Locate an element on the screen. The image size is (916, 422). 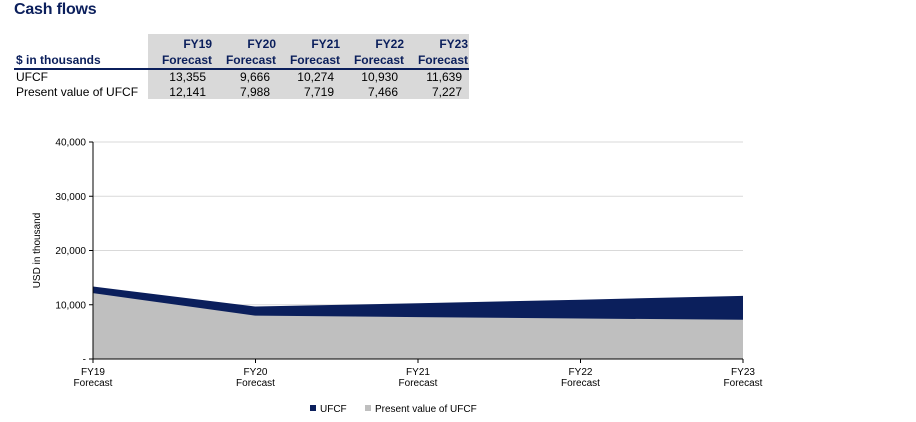
units-label: $ in thousands is located at coordinates (58, 60).